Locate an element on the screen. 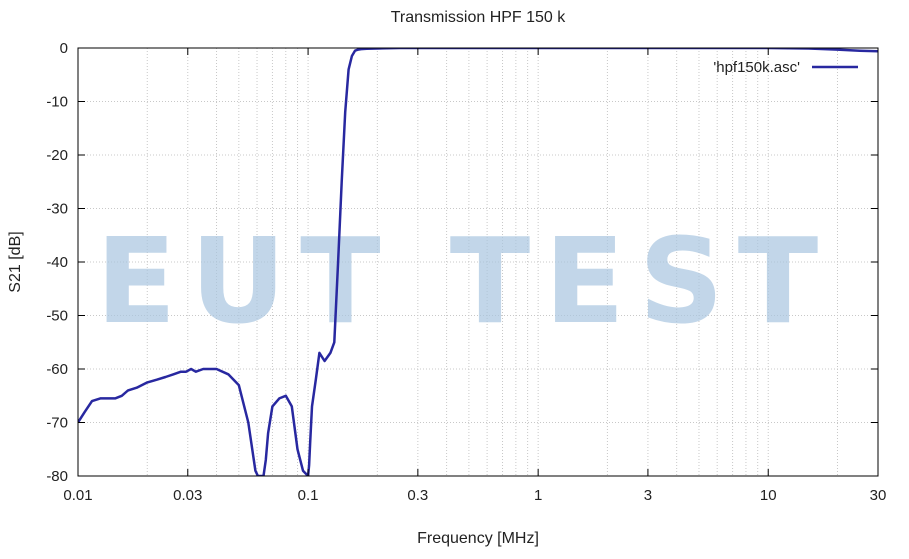 Image resolution: width=909 pixels, height=559 pixels. x-tick-label: 3 is located at coordinates (648, 495).